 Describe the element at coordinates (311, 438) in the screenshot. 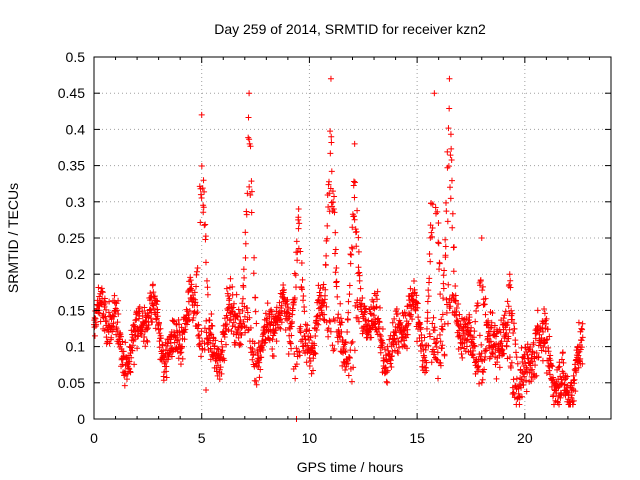

I see `x-tick-labels: 0 5 10 15 20` at that location.